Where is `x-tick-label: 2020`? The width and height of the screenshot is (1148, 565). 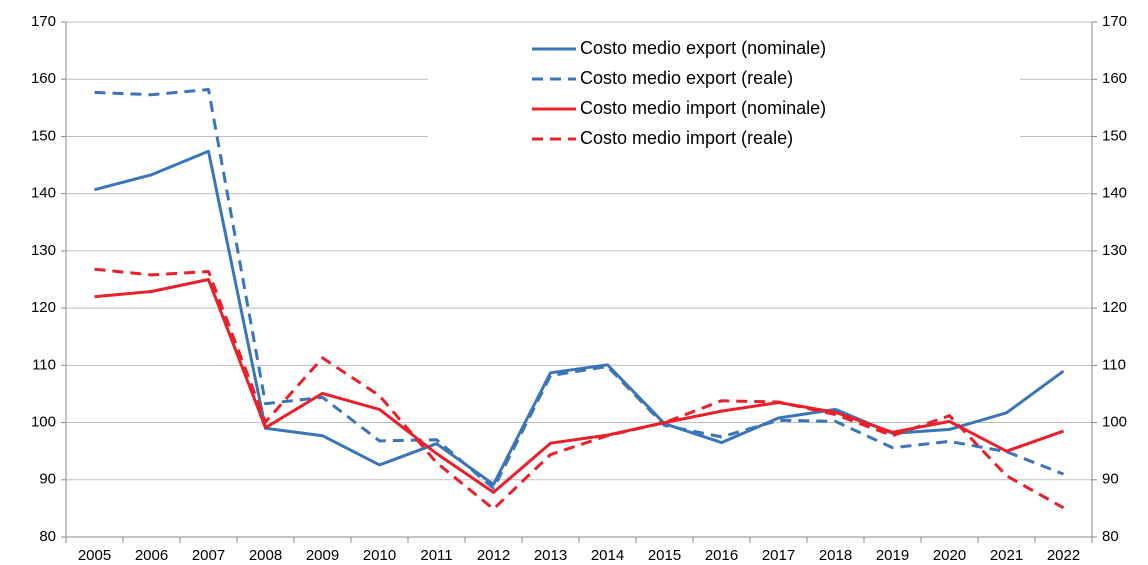
x-tick-label: 2020 is located at coordinates (949, 555).